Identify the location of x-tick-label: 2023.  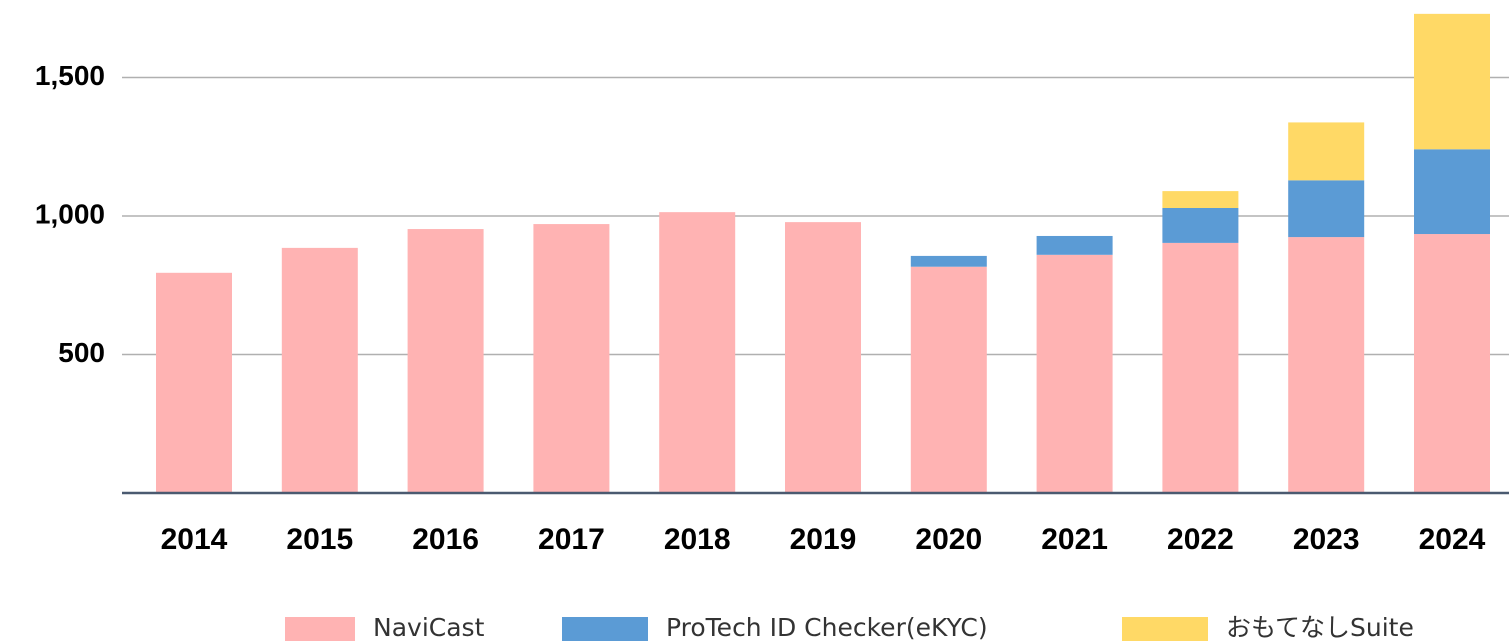
(1326, 539).